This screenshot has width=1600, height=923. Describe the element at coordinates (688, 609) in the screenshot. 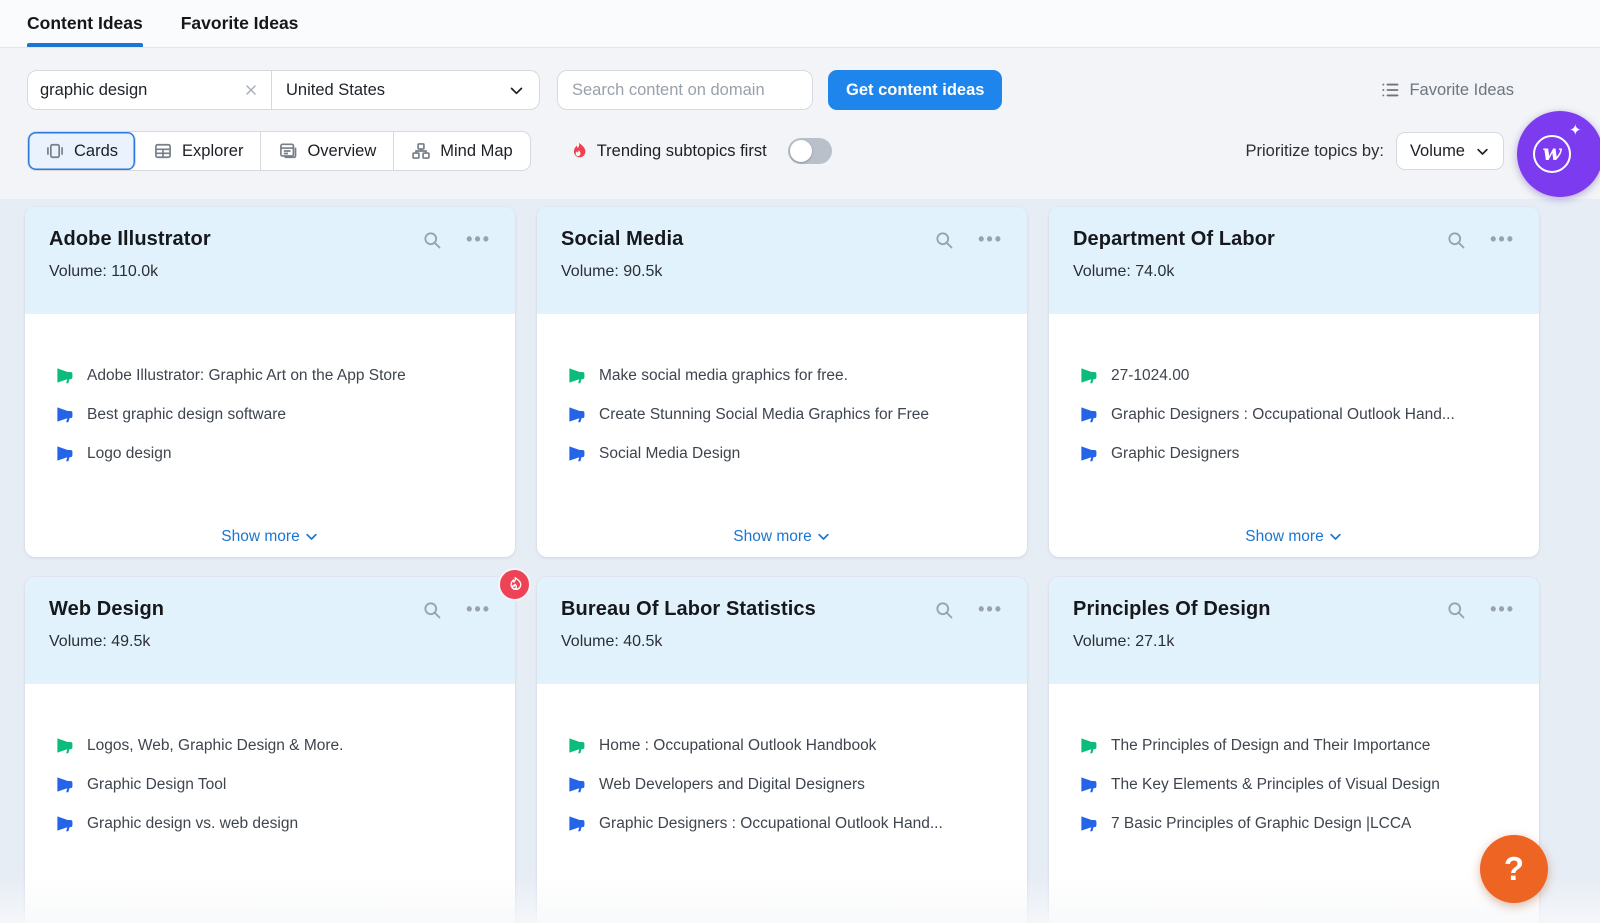

I see `card-title: Bureau Of Labor Statistics` at that location.